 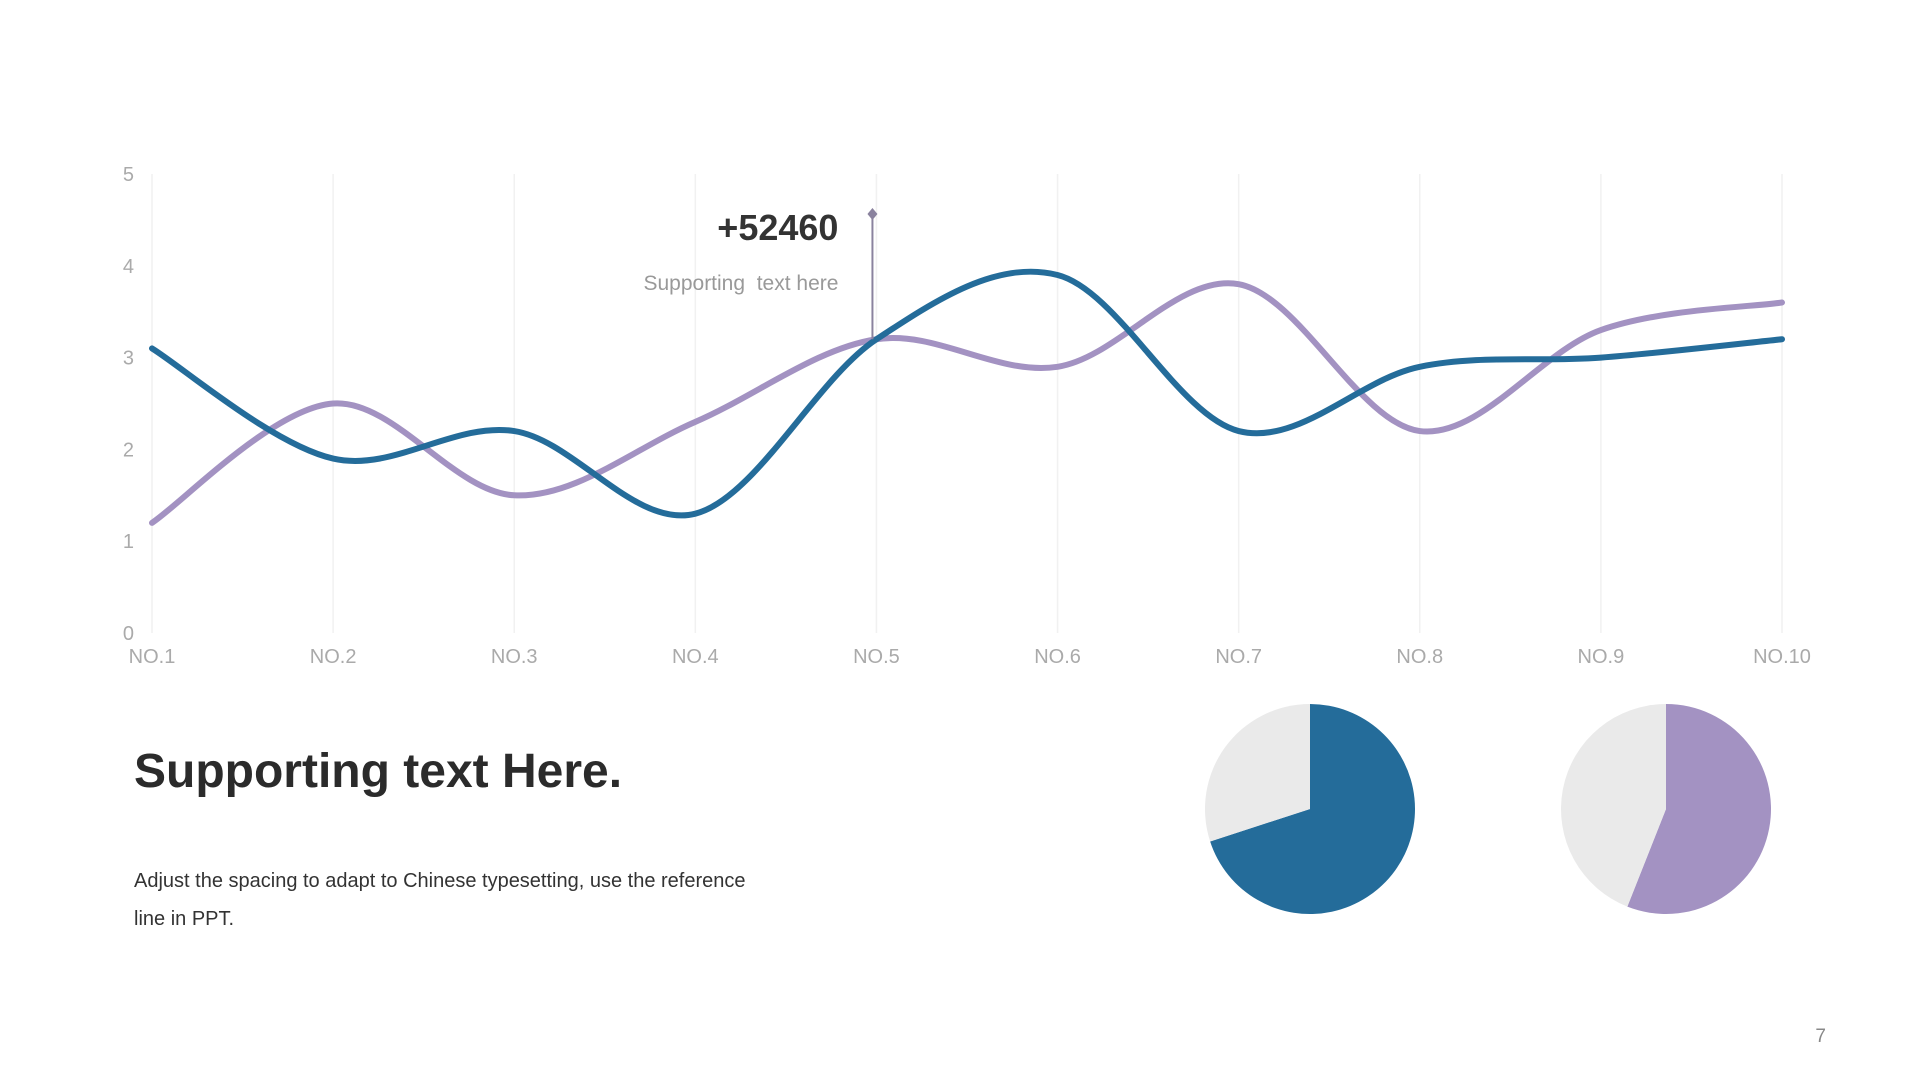 I want to click on y-tick-label: 4, so click(x=128, y=267).